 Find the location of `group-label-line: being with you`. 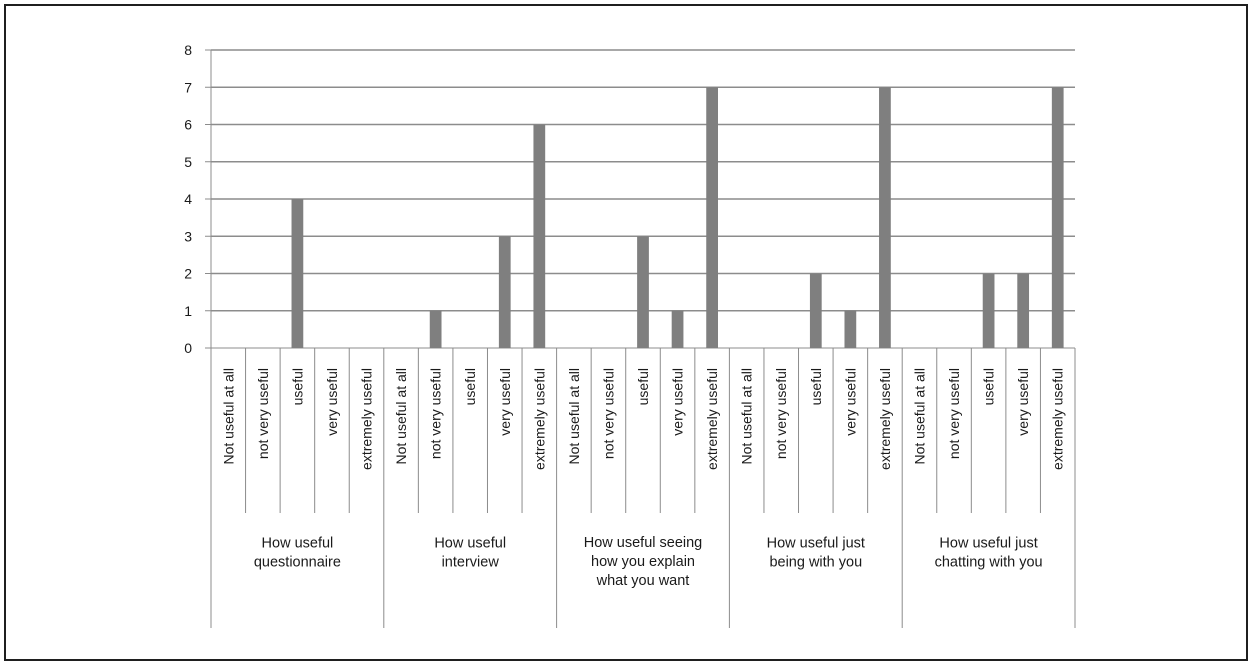

group-label-line: being with you is located at coordinates (815, 563).